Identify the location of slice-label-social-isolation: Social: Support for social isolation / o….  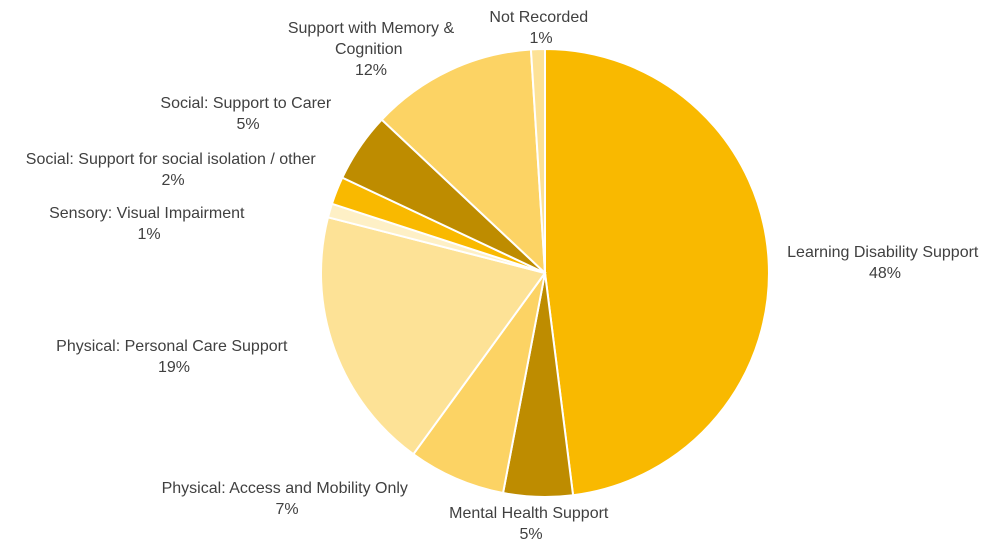
(173, 170).